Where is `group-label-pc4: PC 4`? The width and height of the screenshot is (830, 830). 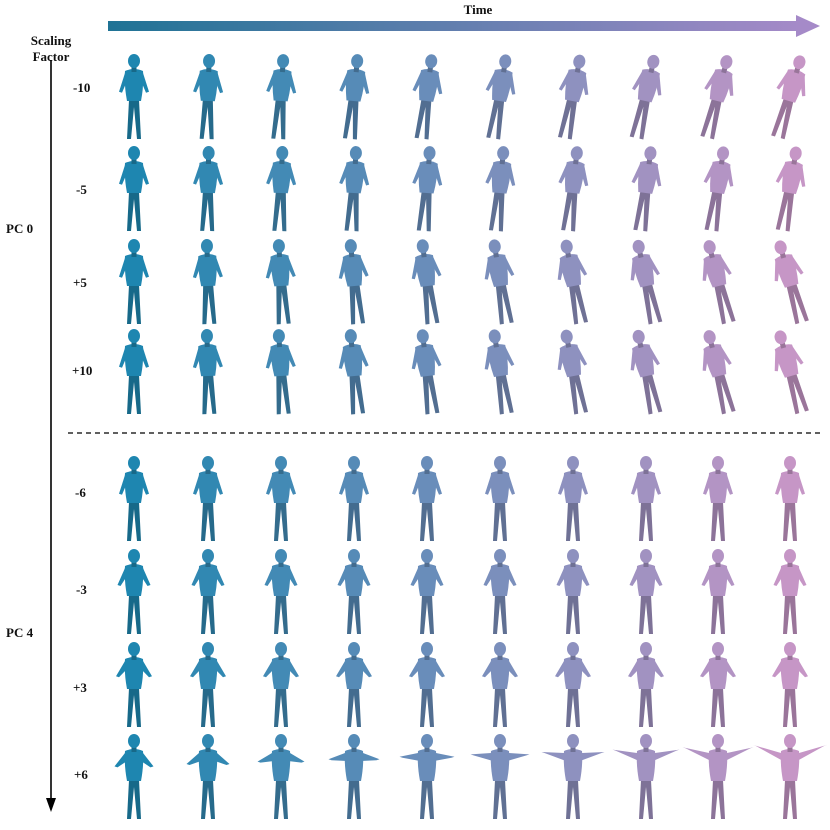 group-label-pc4: PC 4 is located at coordinates (20, 632).